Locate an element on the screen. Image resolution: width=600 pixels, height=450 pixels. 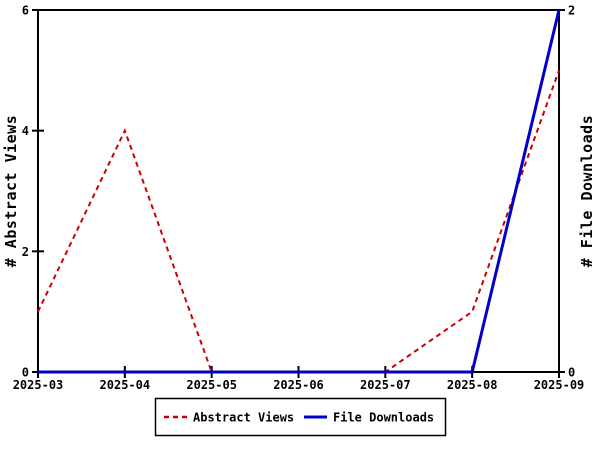
legend-label-file-downloads: File Downloads is located at coordinates (383, 418).